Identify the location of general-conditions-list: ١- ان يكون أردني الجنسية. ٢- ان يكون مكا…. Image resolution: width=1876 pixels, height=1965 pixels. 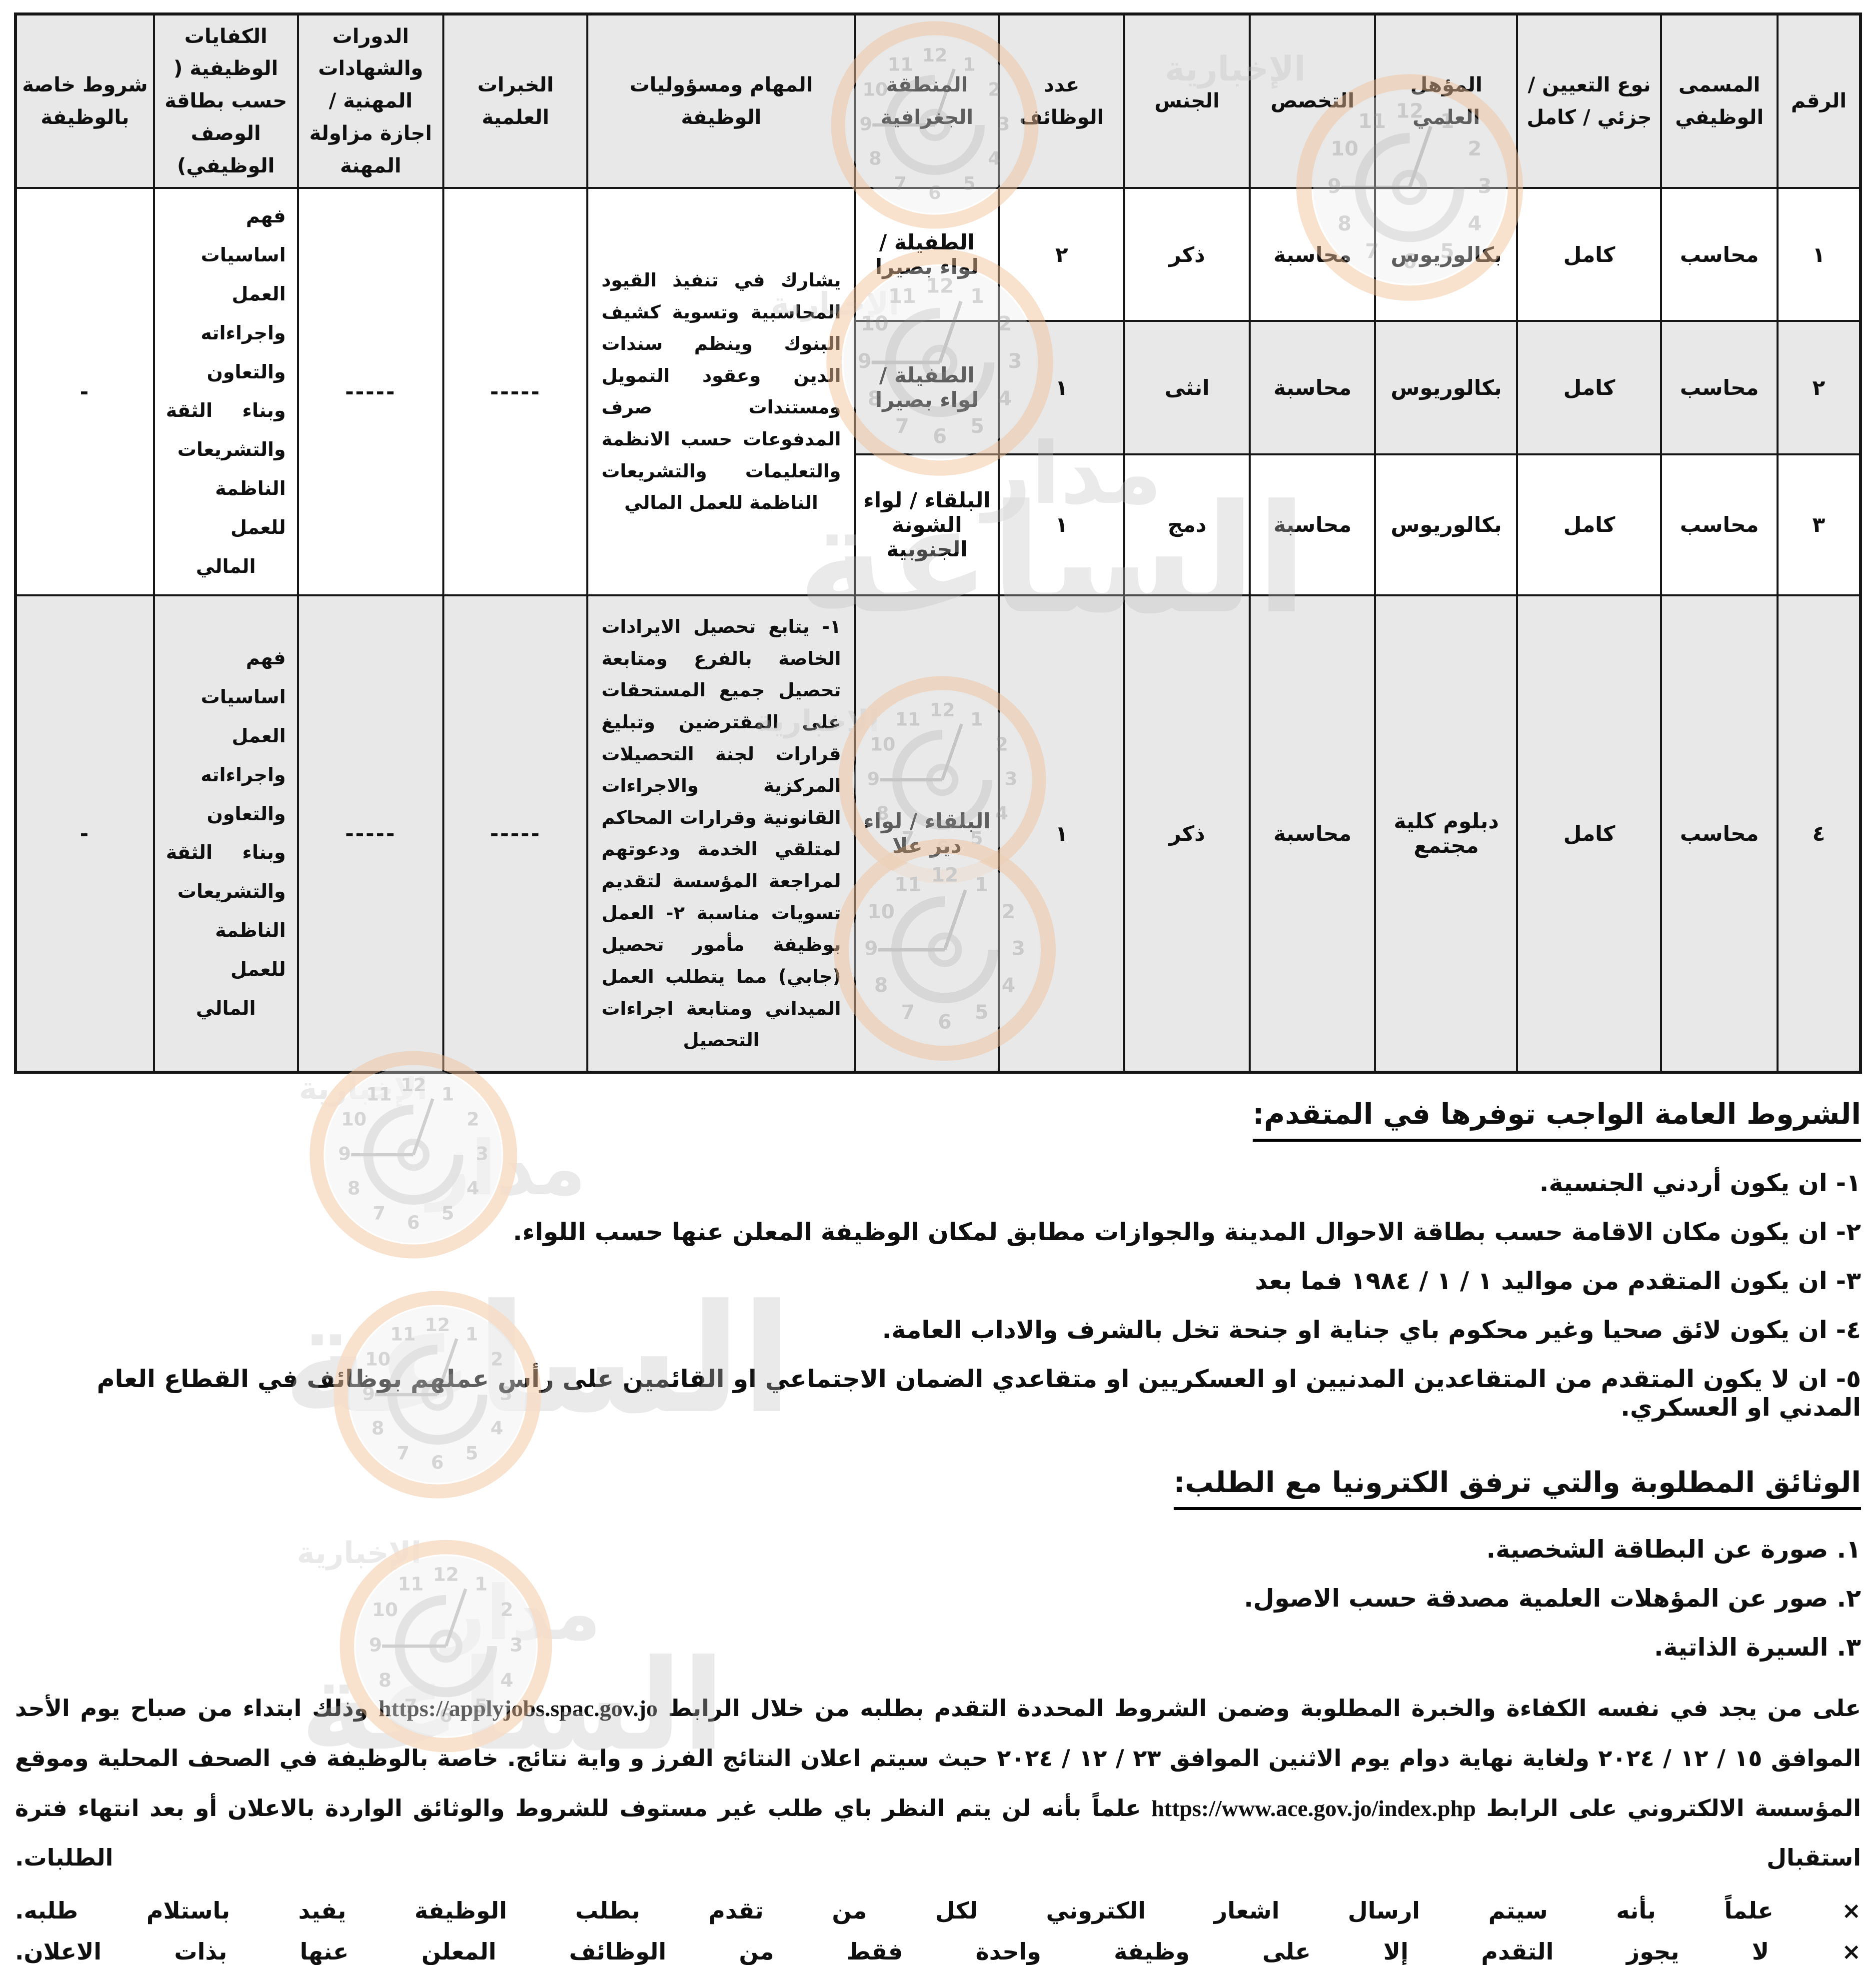
(938, 1296).